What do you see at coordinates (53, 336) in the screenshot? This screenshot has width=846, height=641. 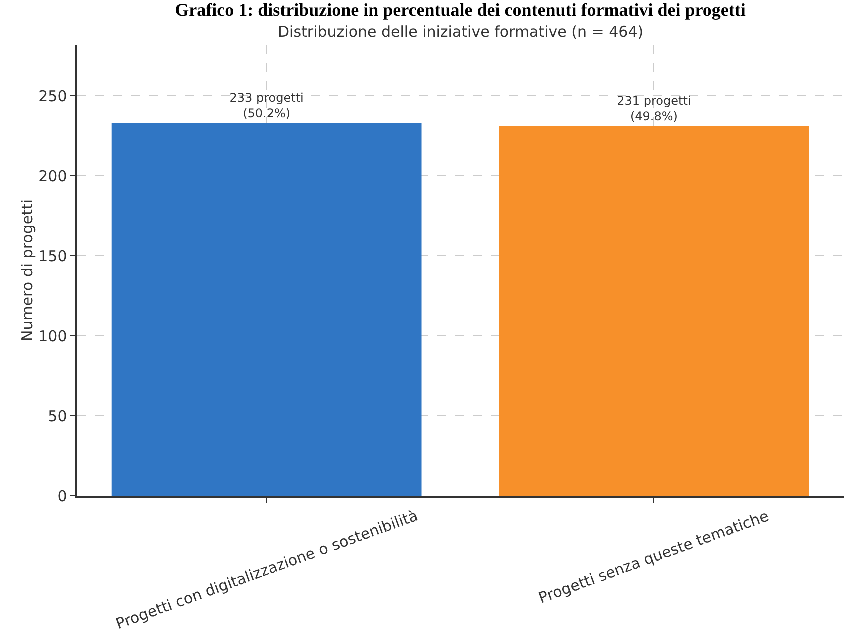 I see `y-tick-label: 100` at bounding box center [53, 336].